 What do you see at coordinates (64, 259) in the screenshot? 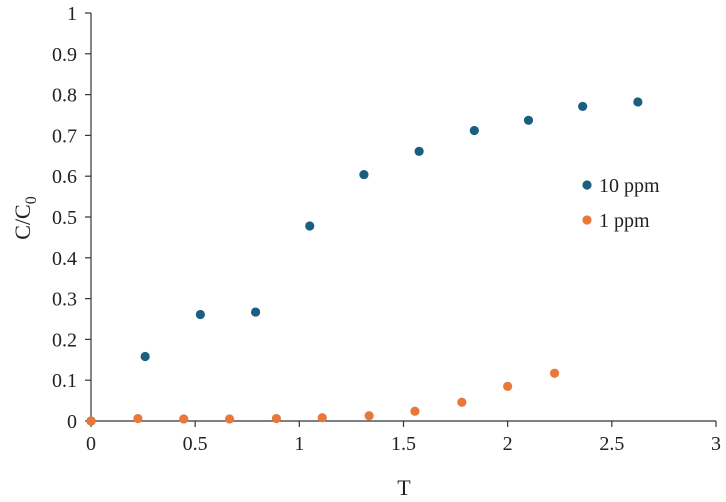
I see `y-tick-label: 0.4` at bounding box center [64, 259].